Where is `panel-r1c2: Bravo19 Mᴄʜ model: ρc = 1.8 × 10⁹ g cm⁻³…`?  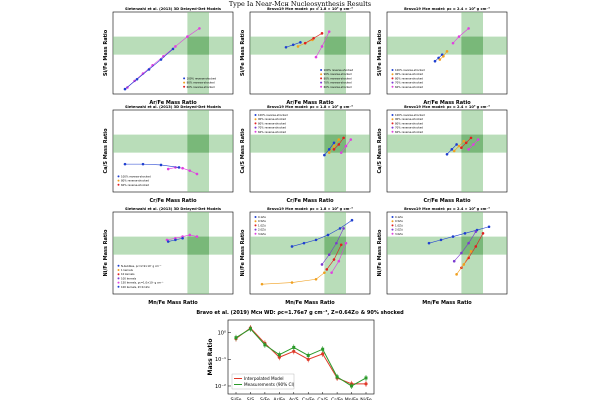 panel-r1c2: Bravo19 Mᴄʜ model: ρc = 1.8 × 10⁹ g cm⁻³… is located at coordinates (305, 56).